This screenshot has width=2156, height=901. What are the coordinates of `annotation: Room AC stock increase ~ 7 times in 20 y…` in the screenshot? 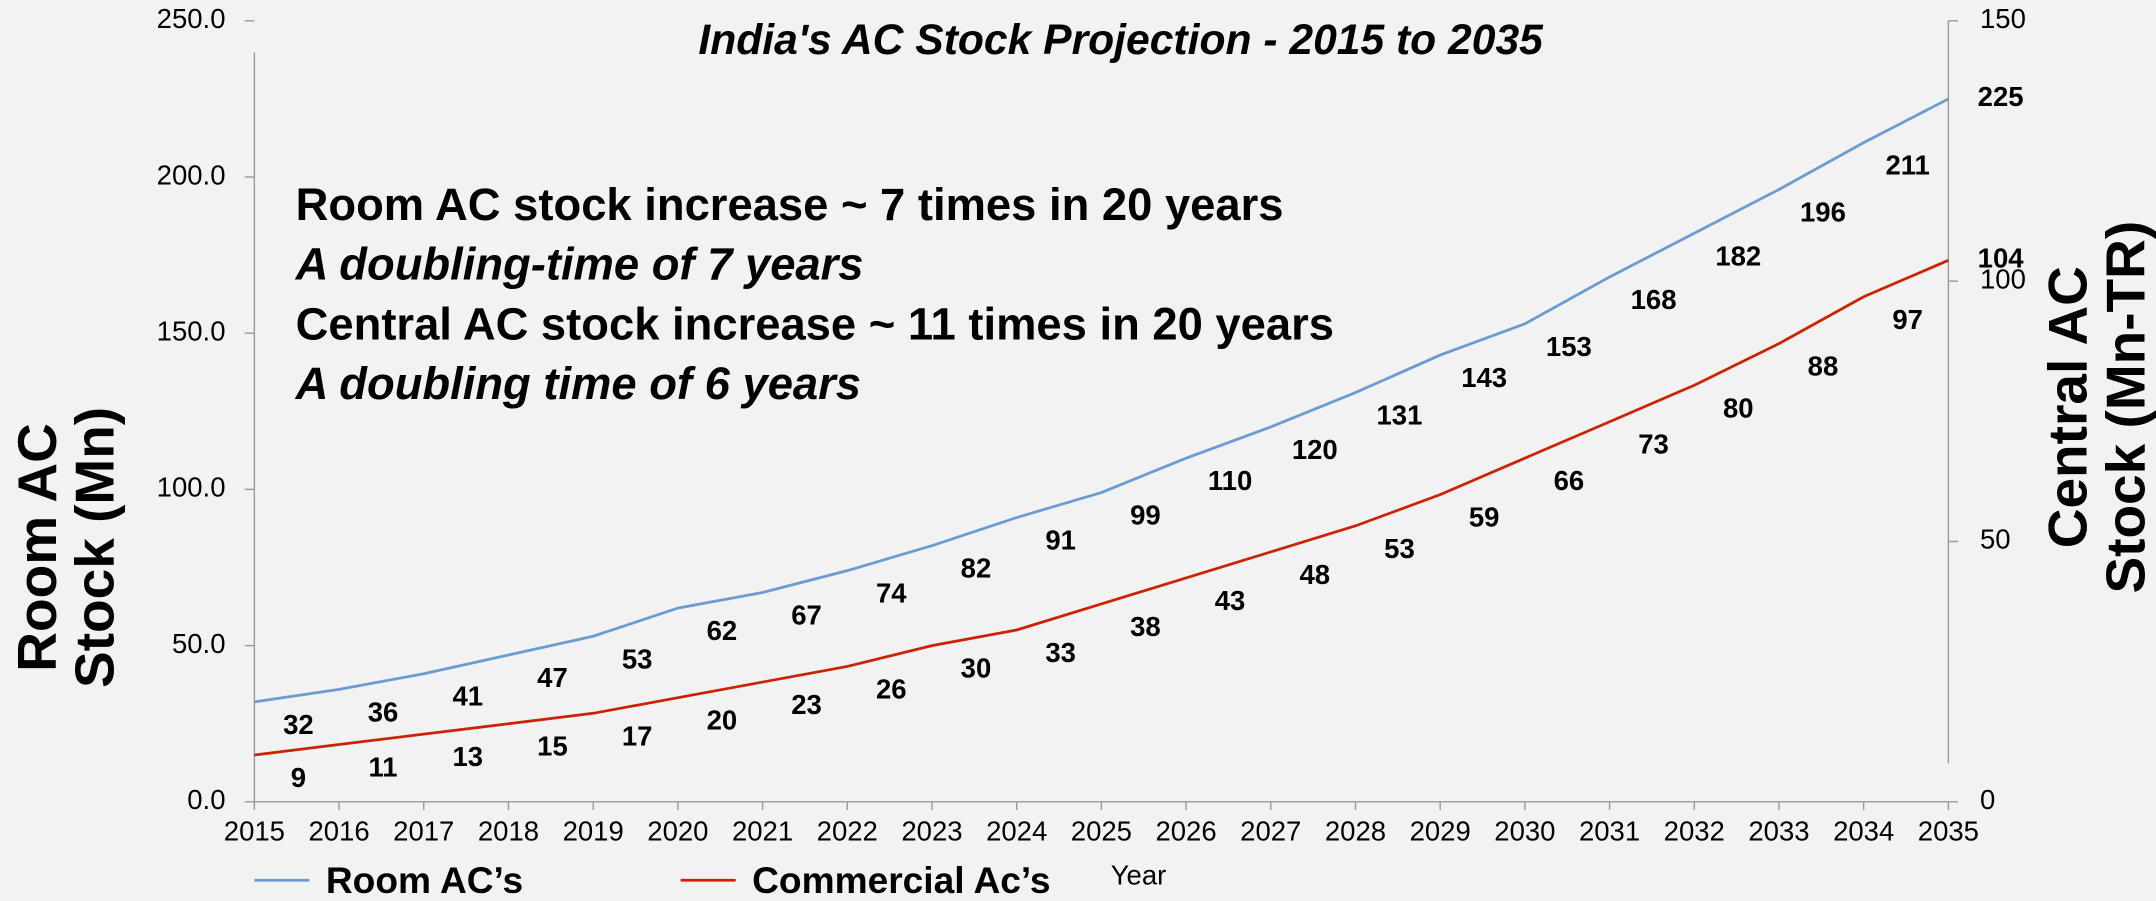 It's located at (790, 204).